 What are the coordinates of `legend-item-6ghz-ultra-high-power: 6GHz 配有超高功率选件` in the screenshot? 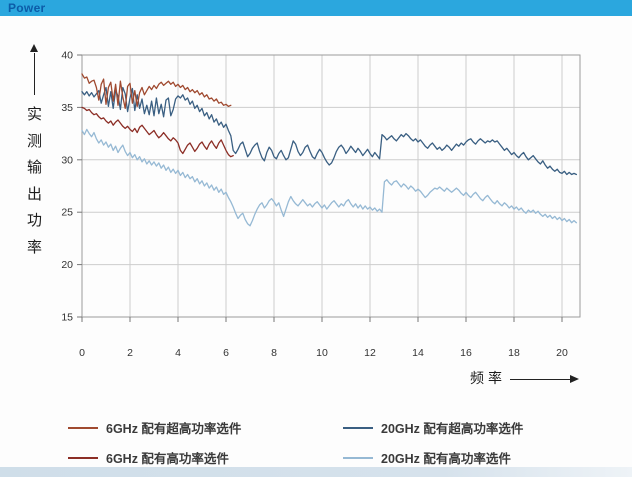 It's located at (155, 428).